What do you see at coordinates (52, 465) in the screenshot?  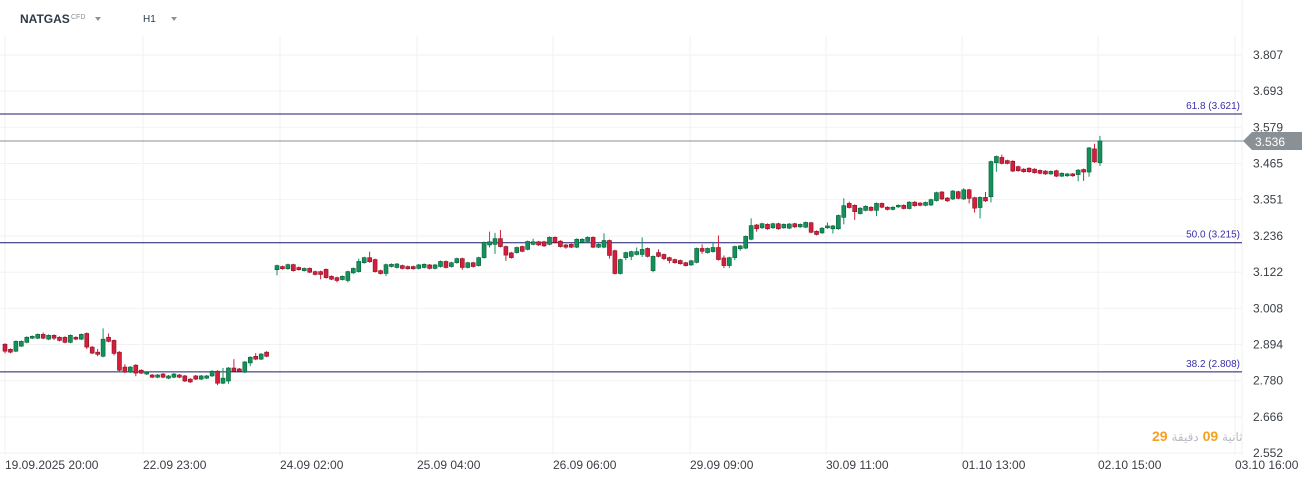 I see `time-axis-label: 19.09.2025 20:00` at bounding box center [52, 465].